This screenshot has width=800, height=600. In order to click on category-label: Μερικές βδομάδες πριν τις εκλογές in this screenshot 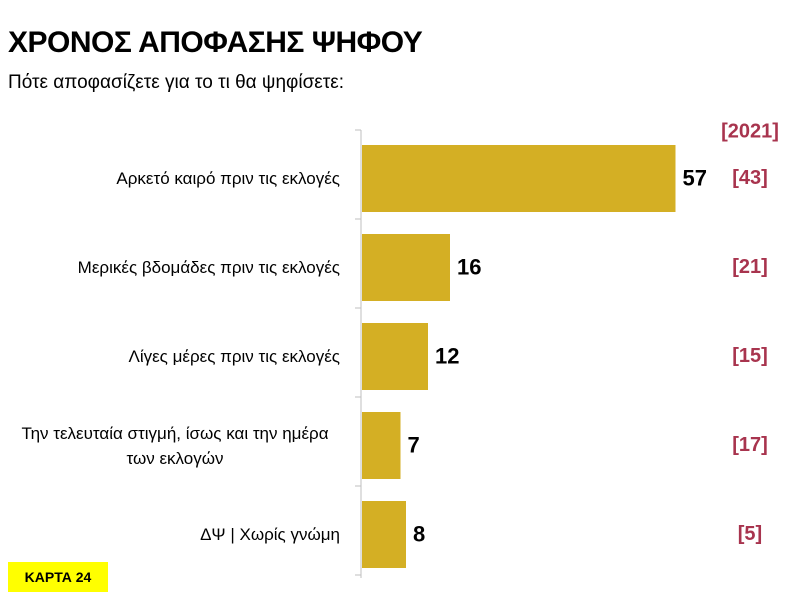, I will do `click(208, 267)`.